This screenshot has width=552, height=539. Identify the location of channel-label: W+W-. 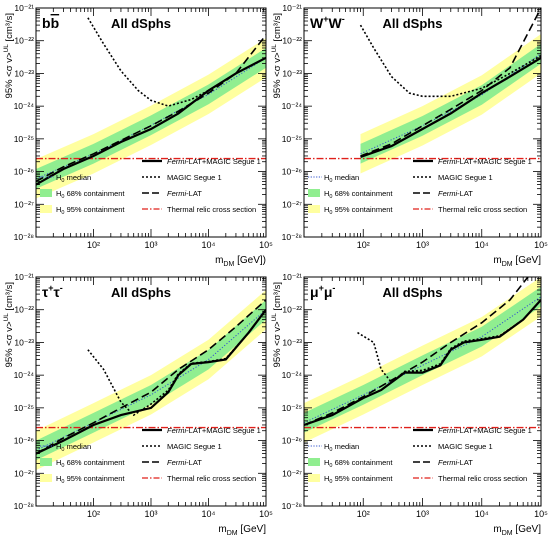
(327, 22).